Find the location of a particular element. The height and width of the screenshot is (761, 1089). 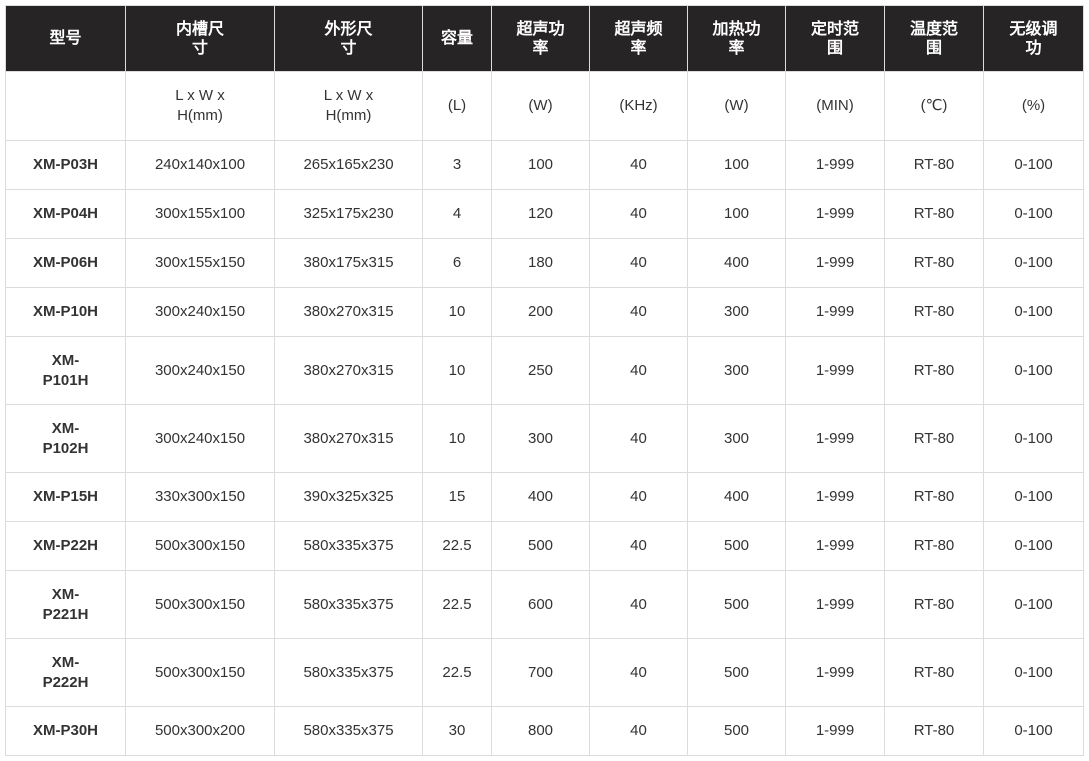

cell-value: 500x300x150 is located at coordinates (200, 604).